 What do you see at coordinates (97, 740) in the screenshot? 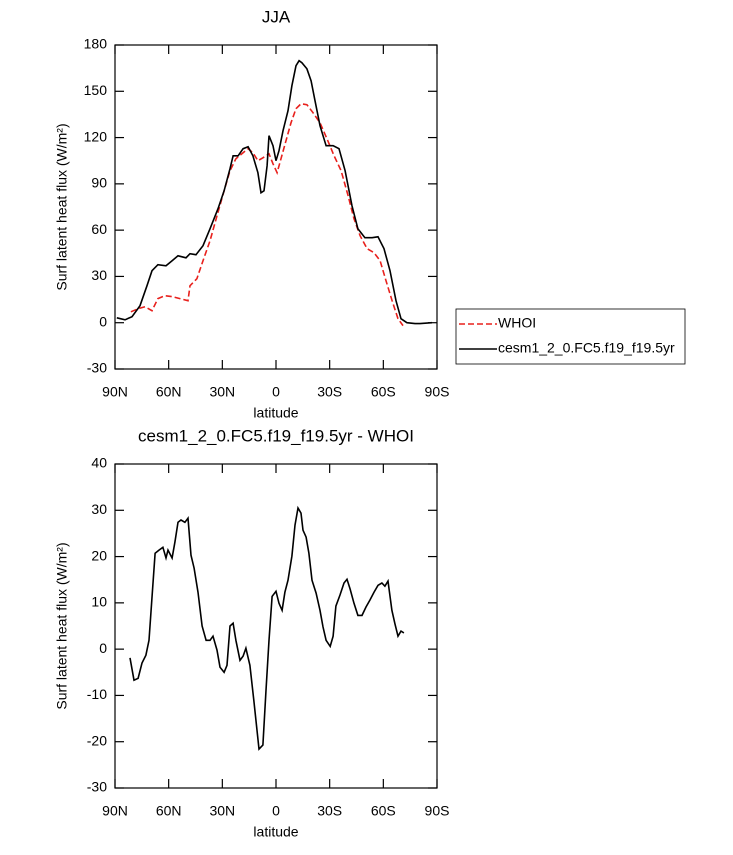
I see `y-tick-label: -20` at bounding box center [97, 740].